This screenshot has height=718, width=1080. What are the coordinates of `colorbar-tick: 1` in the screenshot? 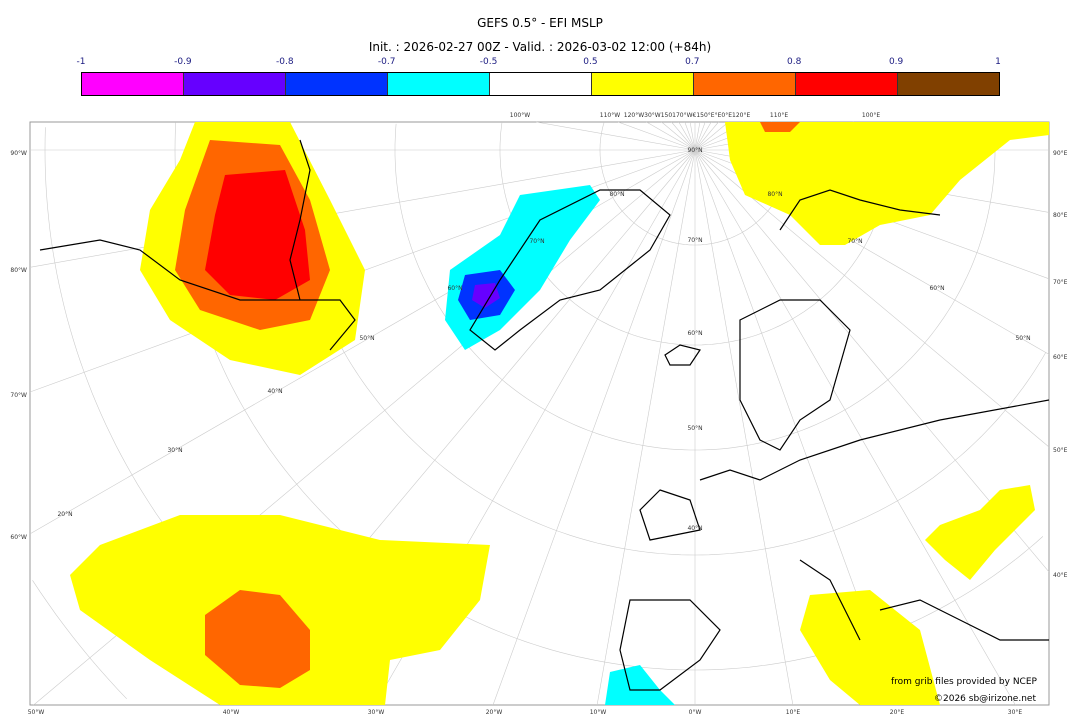 It's located at (998, 62).